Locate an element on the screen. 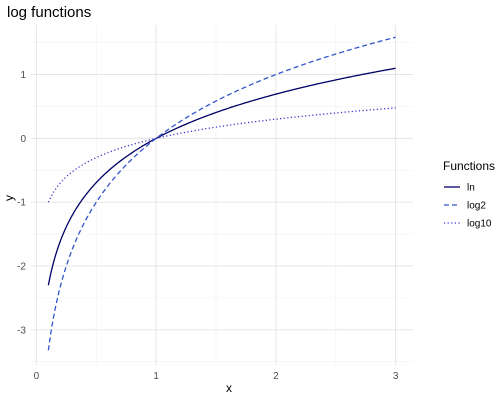 This screenshot has height=405, width=500. x-axis-ticks: 0 1 2 3 is located at coordinates (216, 376).